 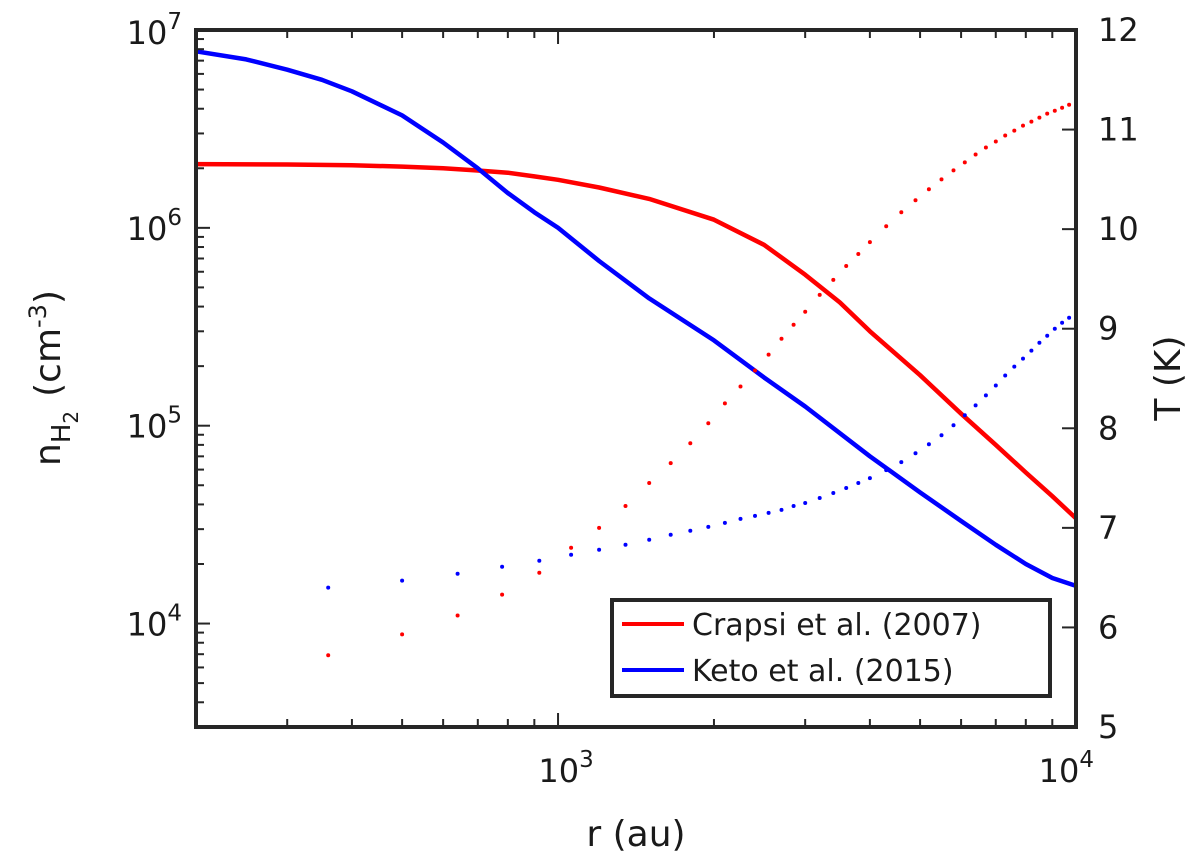 I want to click on y-left-tick-label: 10⁴, so click(x=154, y=622).